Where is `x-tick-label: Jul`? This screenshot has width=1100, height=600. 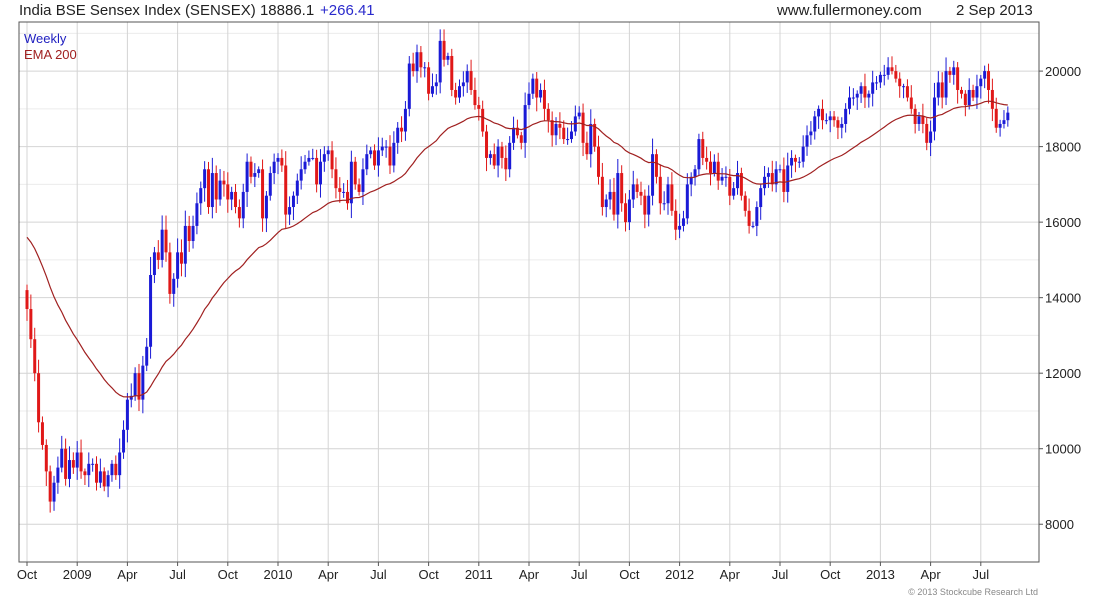
x-tick-label: Jul is located at coordinates (579, 574).